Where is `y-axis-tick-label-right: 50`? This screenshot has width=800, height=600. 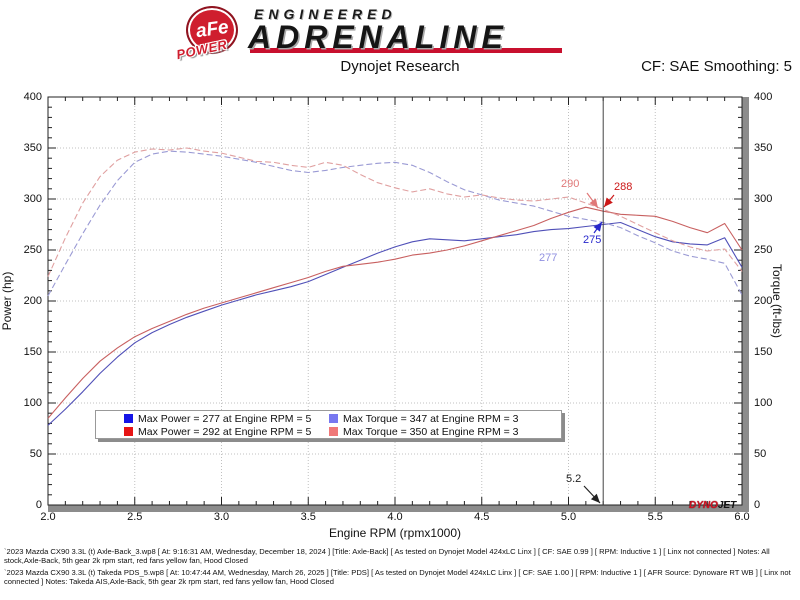
y-axis-tick-label-right: 50 is located at coordinates (760, 454).